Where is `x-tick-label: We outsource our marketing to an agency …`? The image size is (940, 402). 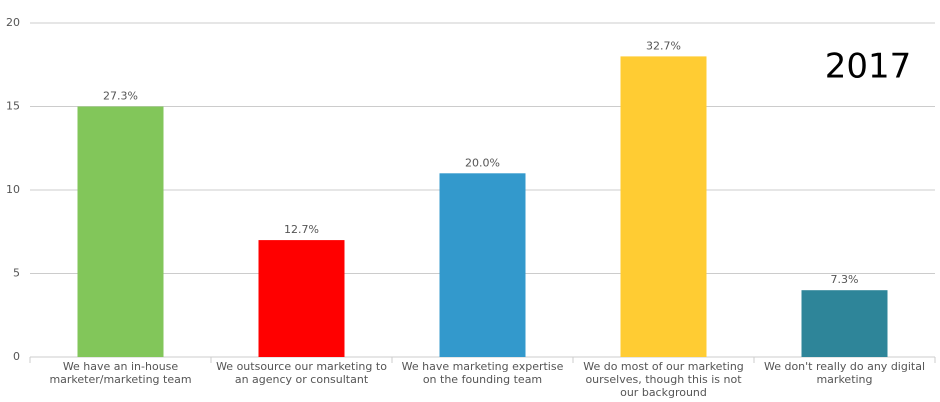 x-tick-label: We outsource our marketing to an agency … is located at coordinates (301, 373).